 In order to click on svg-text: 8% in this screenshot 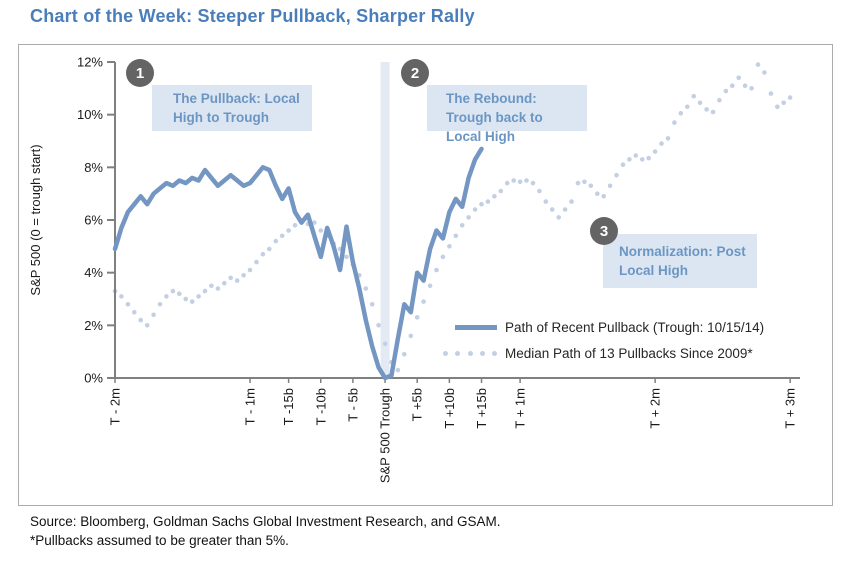, I will do `click(93, 167)`.